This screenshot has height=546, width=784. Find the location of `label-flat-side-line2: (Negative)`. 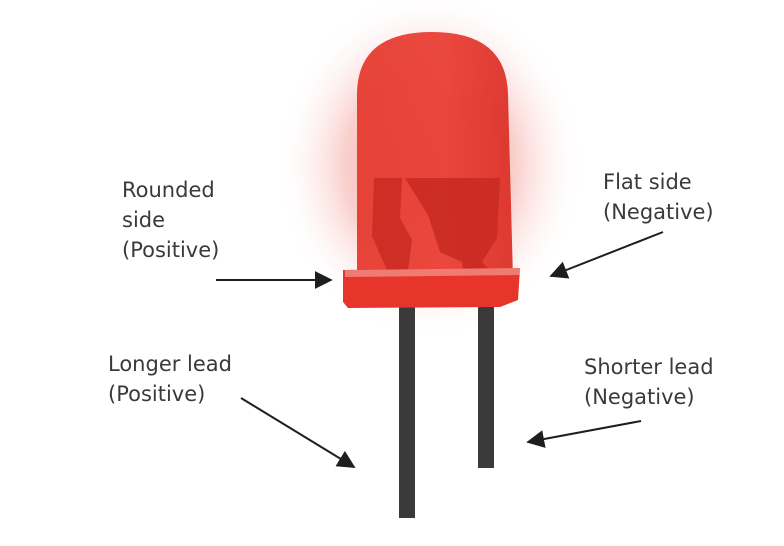

label-flat-side-line2: (Negative) is located at coordinates (658, 212).